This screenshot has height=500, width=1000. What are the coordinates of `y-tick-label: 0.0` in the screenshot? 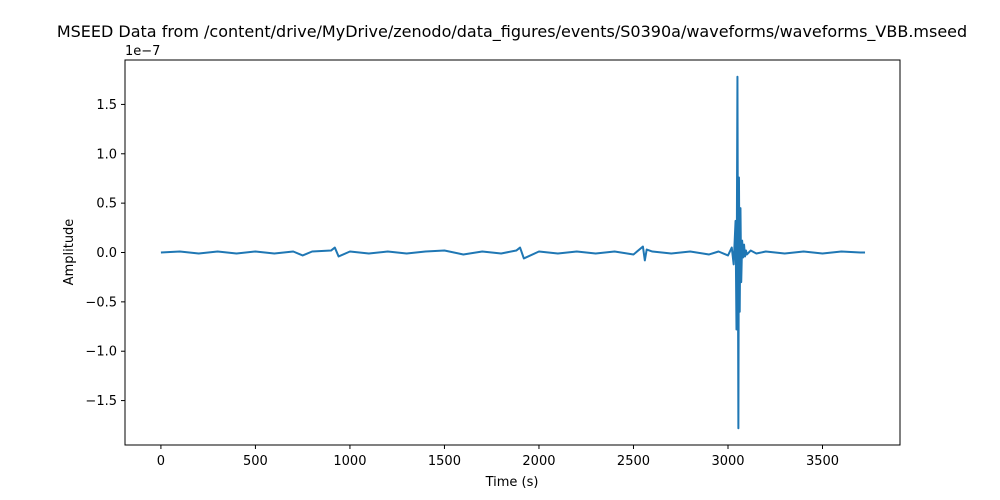 It's located at (106, 253).